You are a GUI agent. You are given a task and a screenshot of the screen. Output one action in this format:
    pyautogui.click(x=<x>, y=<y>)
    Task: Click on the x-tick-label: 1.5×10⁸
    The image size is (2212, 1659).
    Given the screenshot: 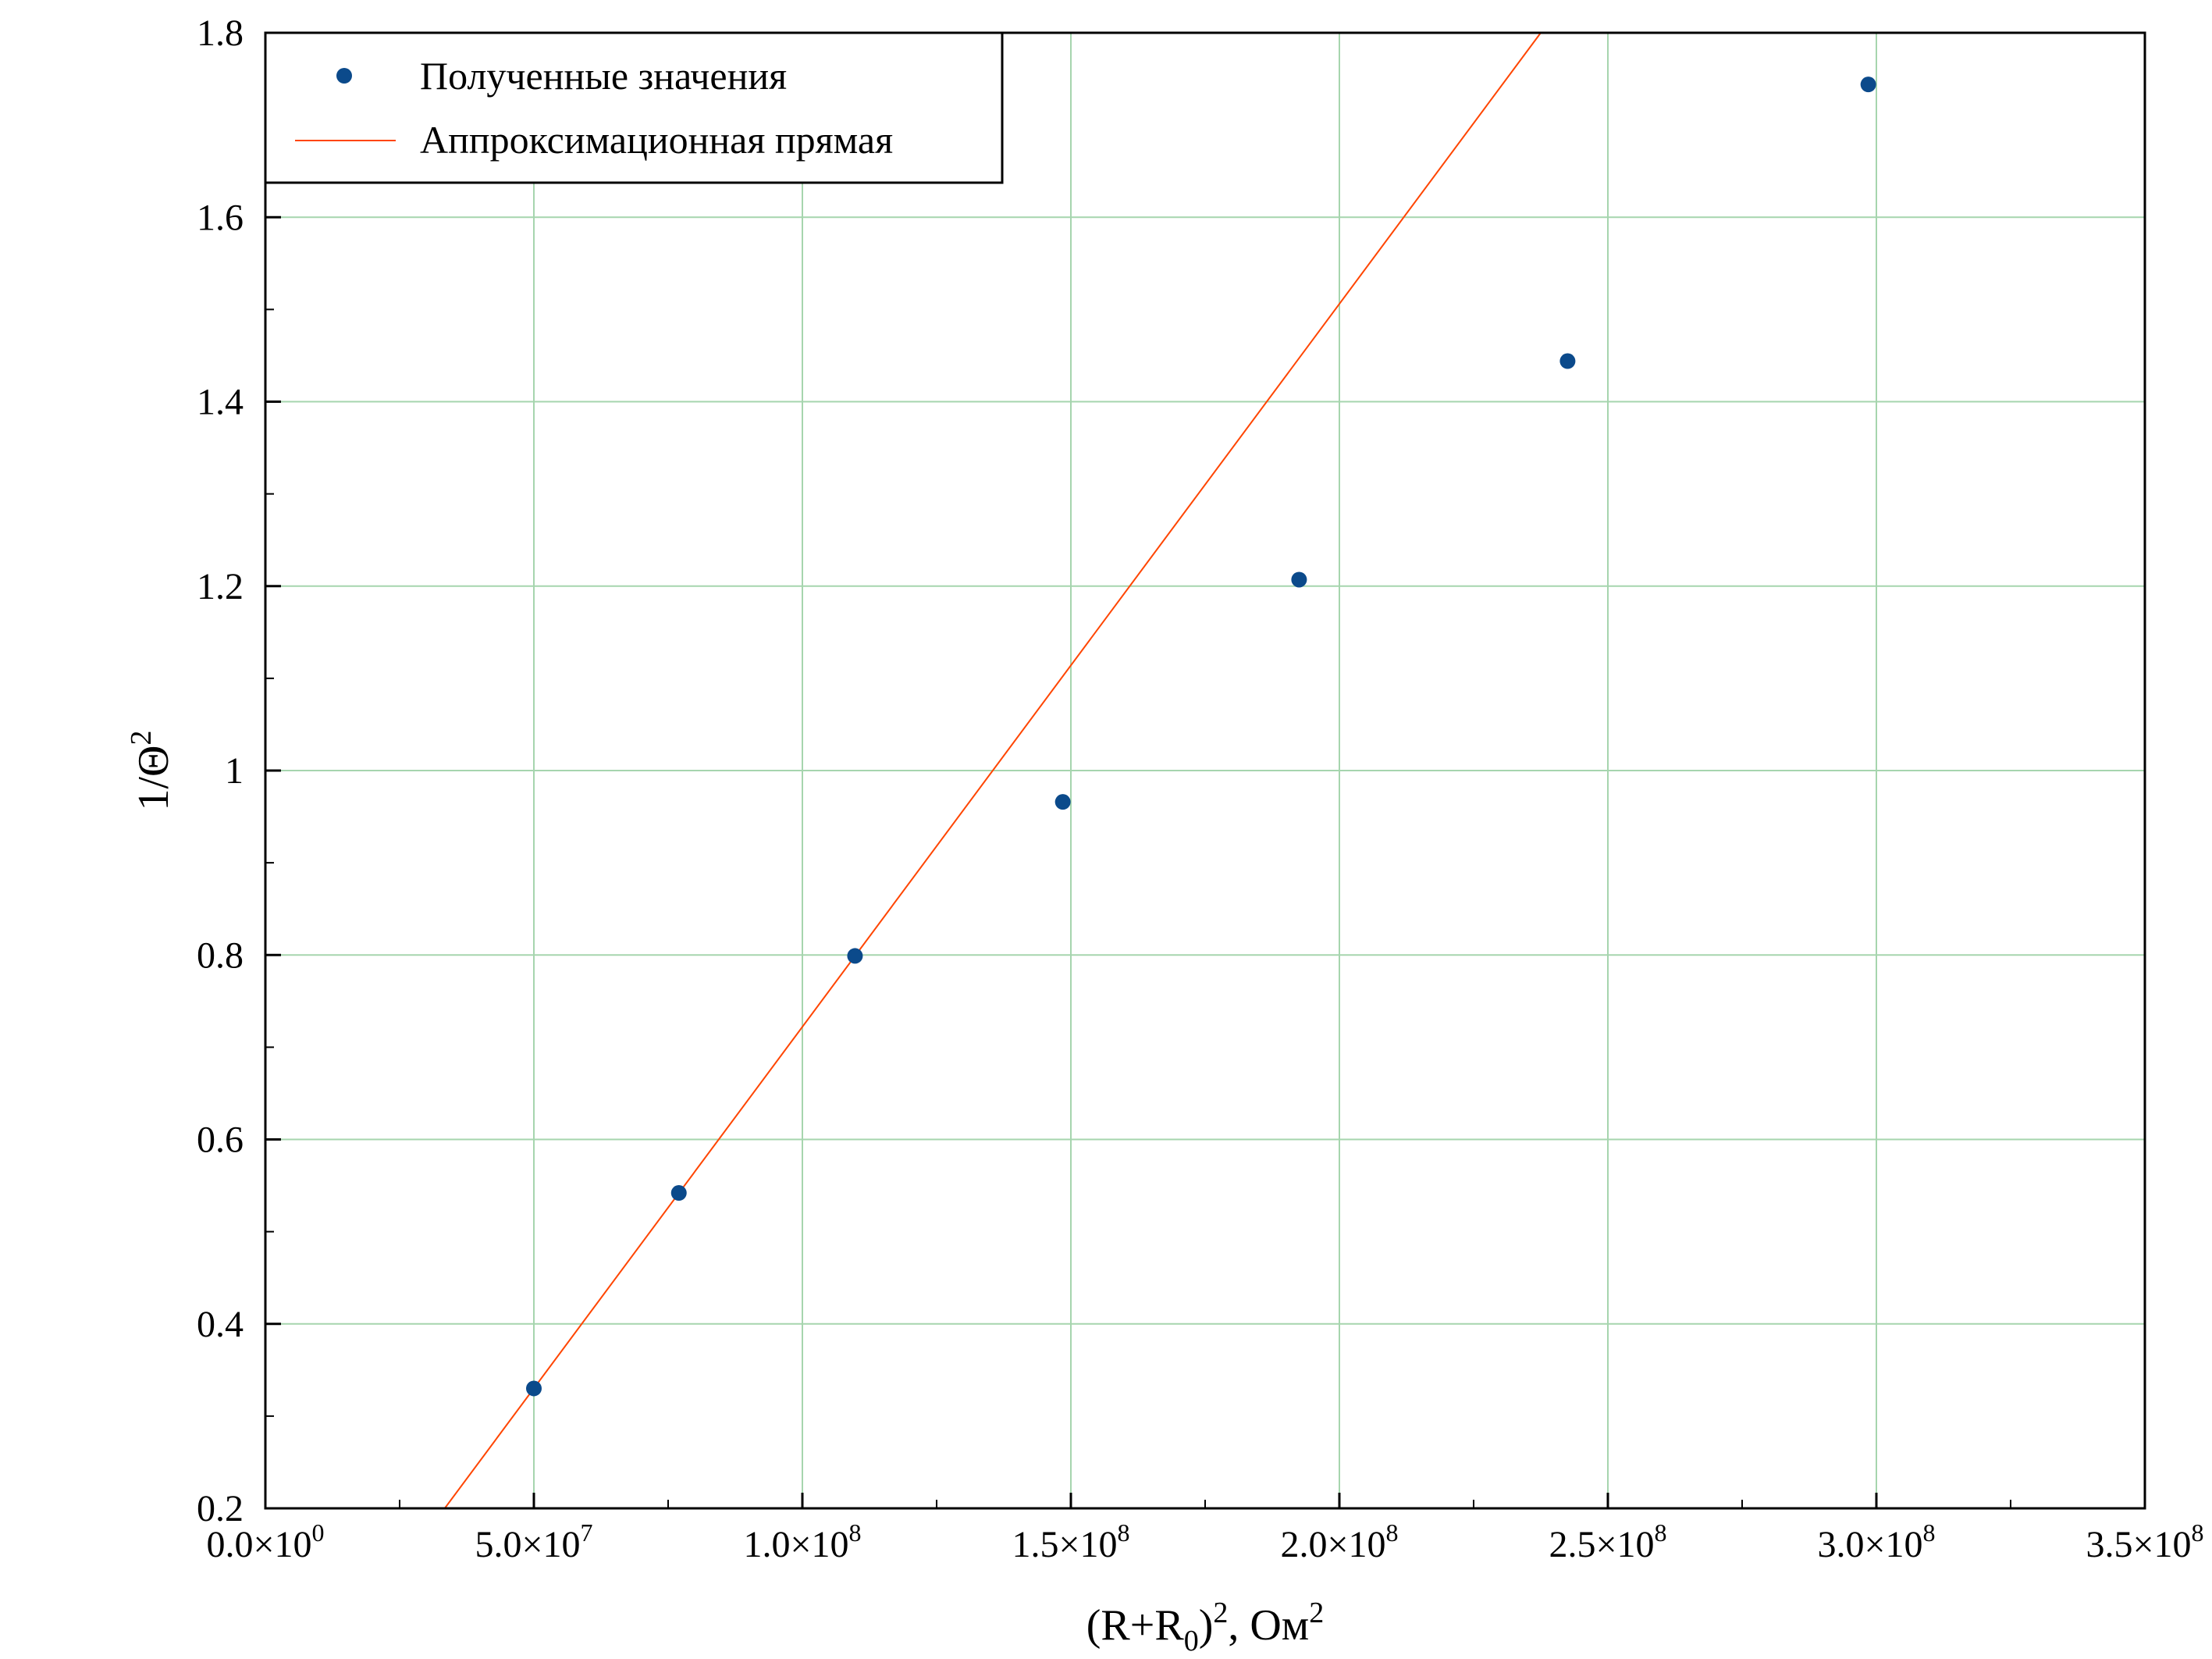 What is the action you would take?
    pyautogui.click(x=1071, y=1541)
    